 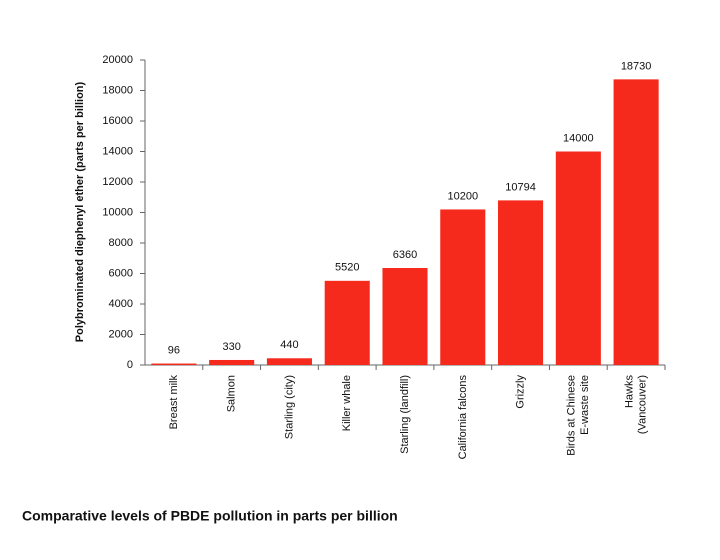 I want to click on y-tick-label: 0, so click(x=130, y=365).